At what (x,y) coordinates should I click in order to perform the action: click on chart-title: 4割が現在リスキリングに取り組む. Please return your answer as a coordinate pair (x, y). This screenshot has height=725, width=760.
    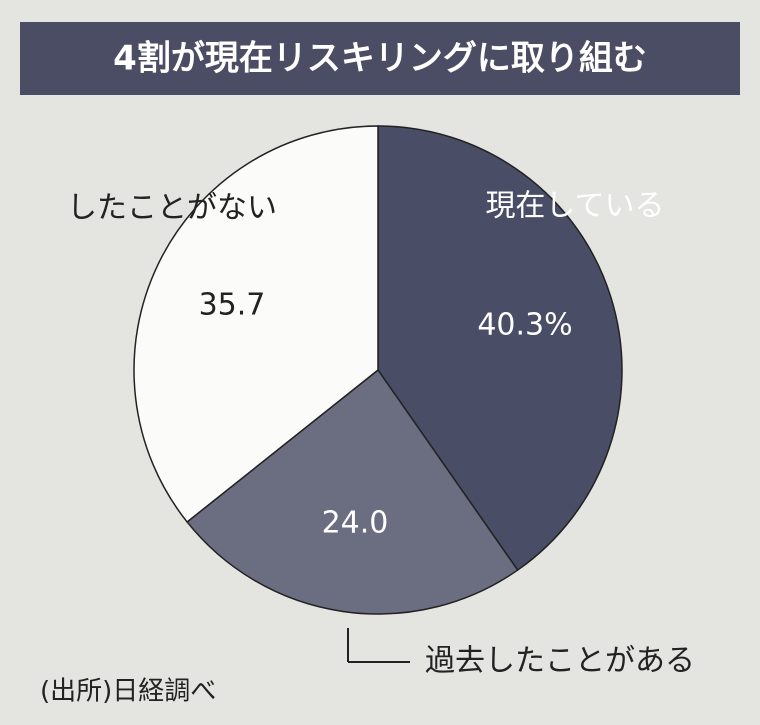
    Looking at the image, I should click on (380, 59).